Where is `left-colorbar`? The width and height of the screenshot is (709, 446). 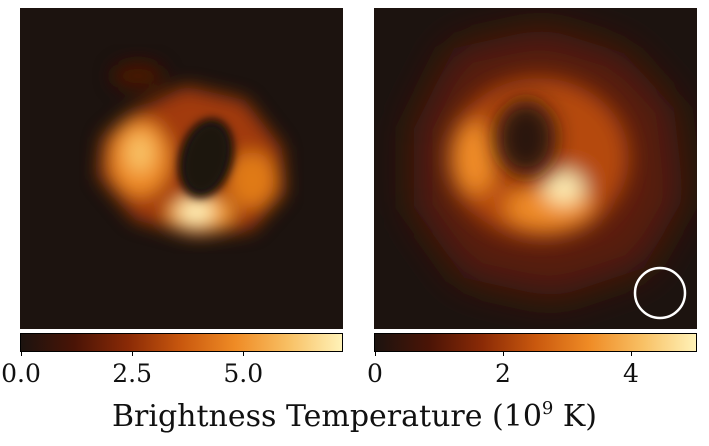
left-colorbar is located at coordinates (181, 342).